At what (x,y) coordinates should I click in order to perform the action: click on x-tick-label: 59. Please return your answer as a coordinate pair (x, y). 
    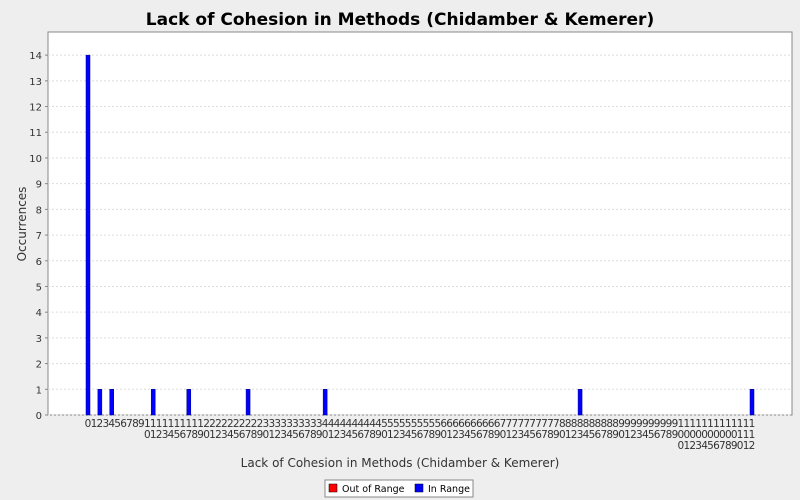
    Looking at the image, I should click on (438, 429).